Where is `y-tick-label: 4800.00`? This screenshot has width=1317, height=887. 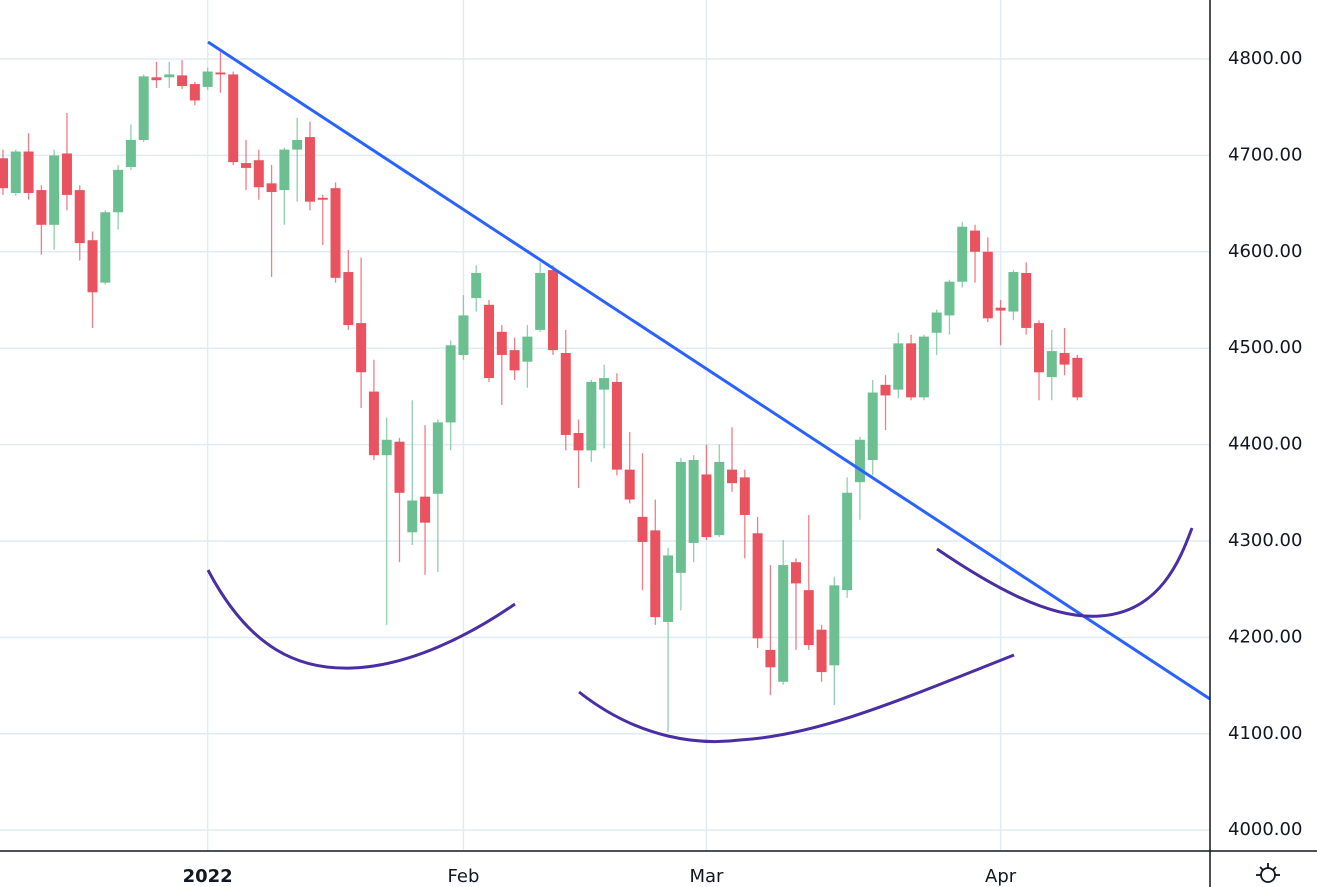 y-tick-label: 4800.00 is located at coordinates (1265, 58).